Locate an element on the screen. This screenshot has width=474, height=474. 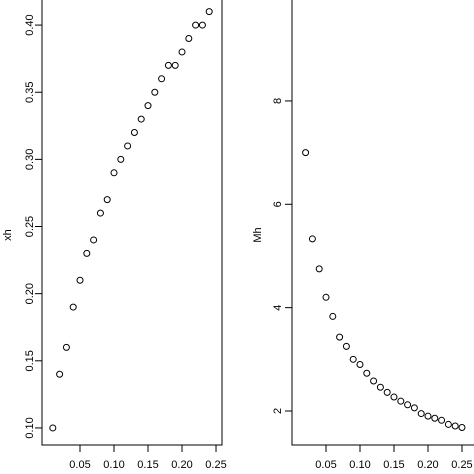
y-tick-label: 0.20 is located at coordinates (30, 293).